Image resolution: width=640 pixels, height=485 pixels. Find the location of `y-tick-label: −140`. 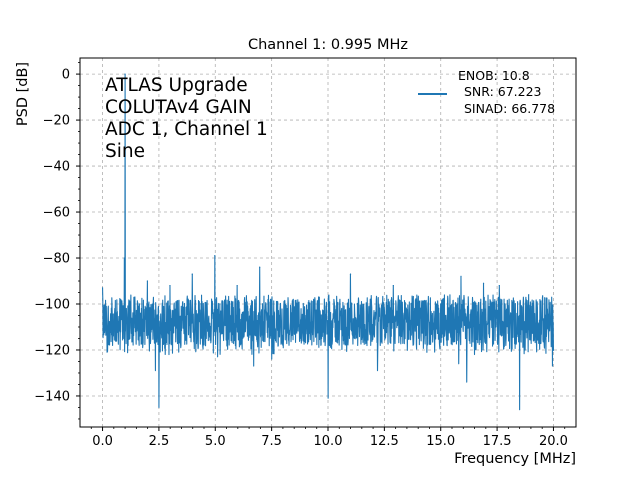

y-tick-label: −140 is located at coordinates (52, 396).